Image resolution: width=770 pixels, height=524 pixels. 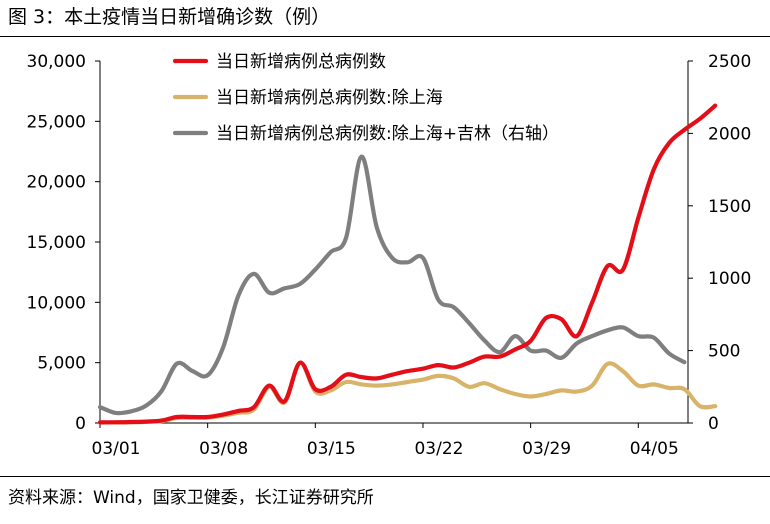 What do you see at coordinates (729, 207) in the screenshot?
I see `right-tick-label: 1500` at bounding box center [729, 207].